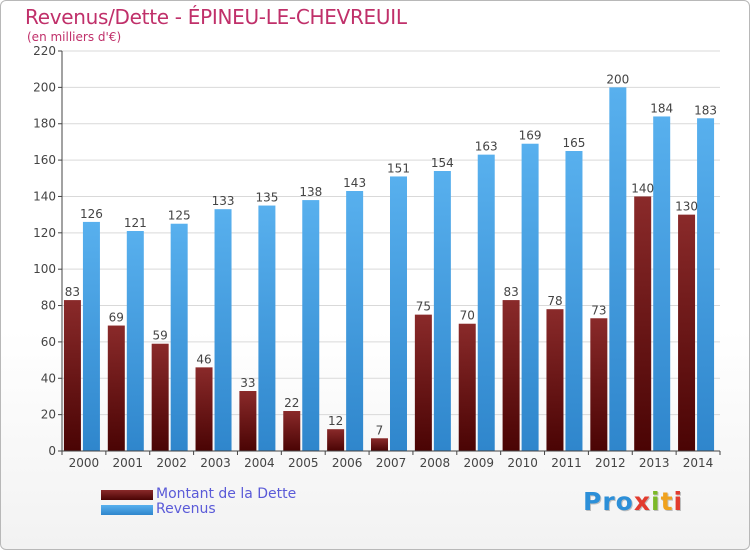  What do you see at coordinates (44, 196) in the screenshot?
I see `y-tick-label: 140` at bounding box center [44, 196].